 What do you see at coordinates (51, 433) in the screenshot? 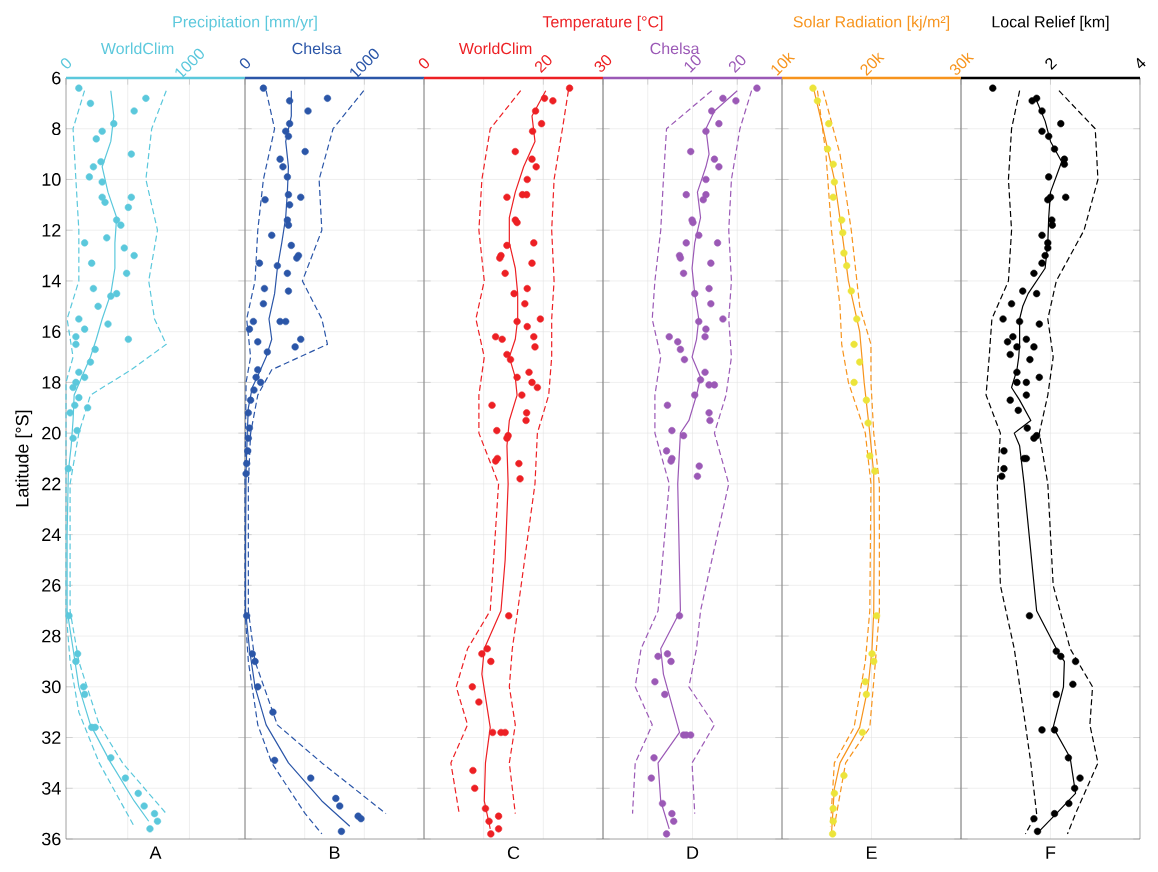
I see `y-tick-label: 20` at bounding box center [51, 433].